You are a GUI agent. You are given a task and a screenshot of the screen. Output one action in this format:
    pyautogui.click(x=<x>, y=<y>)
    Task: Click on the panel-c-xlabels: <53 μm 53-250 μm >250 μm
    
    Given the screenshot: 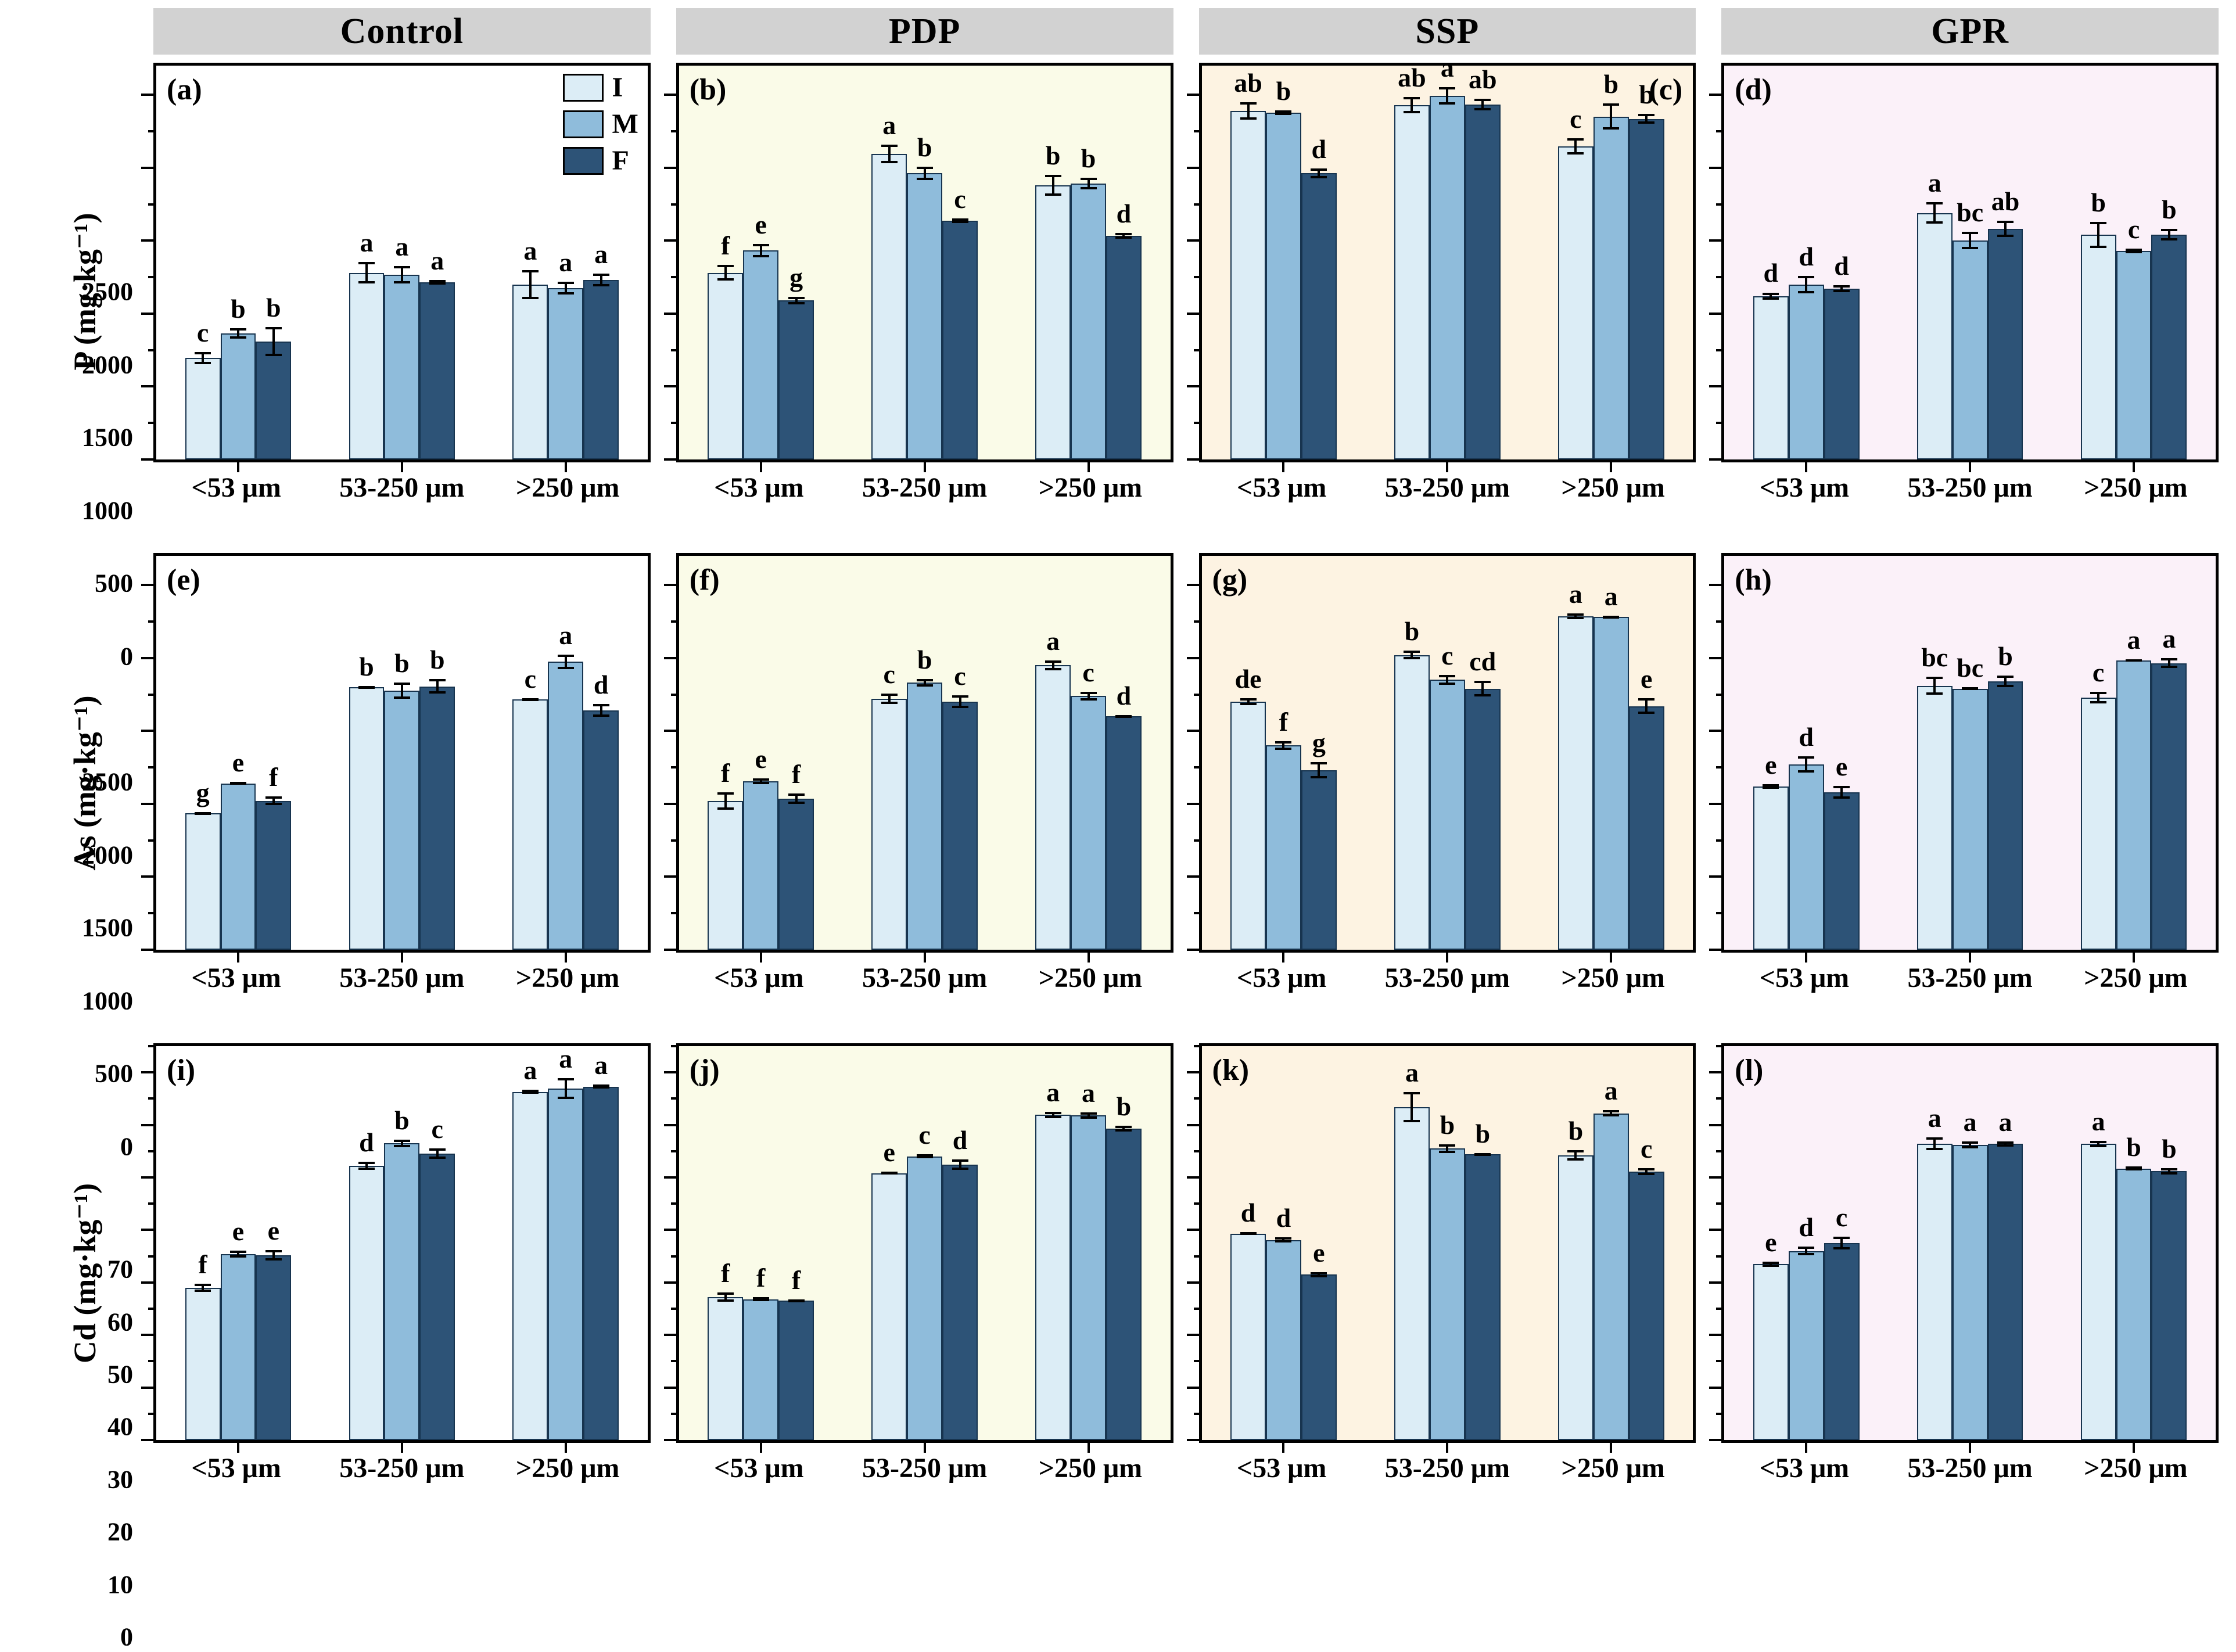 What is the action you would take?
    pyautogui.click(x=1448, y=492)
    